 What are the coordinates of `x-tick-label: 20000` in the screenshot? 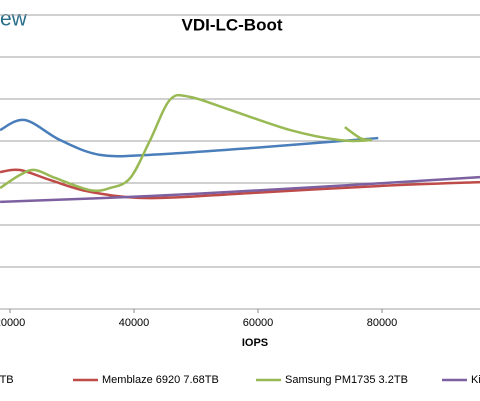 It's located at (12, 323).